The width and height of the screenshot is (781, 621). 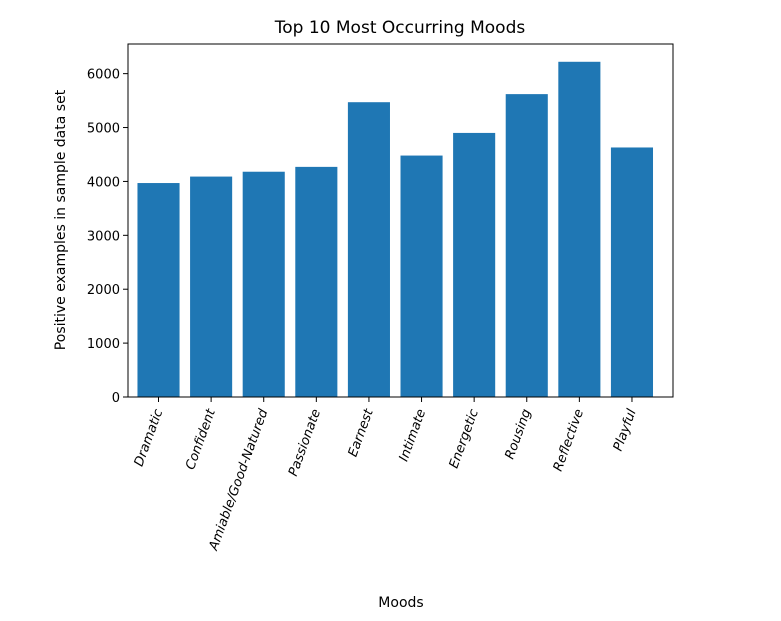 I want to click on y-tick-label: 4000, so click(x=103, y=182).